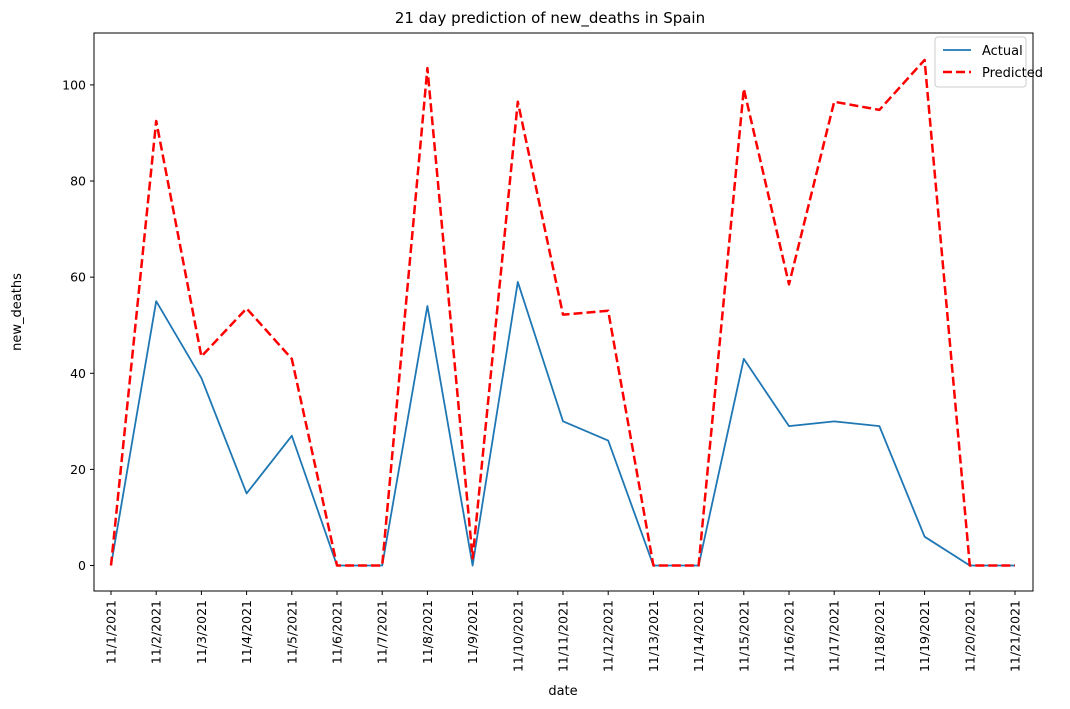 This screenshot has height=709, width=1070. Describe the element at coordinates (337, 632) in the screenshot. I see `x-tick-label: 11/6/2021` at that location.